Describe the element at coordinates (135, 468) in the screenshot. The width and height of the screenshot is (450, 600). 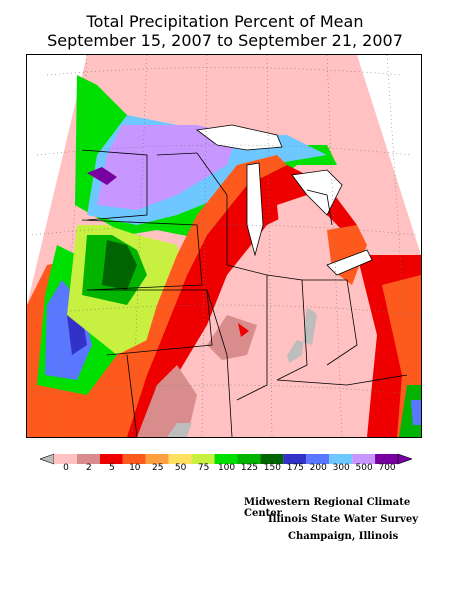
I see `legend-label: 10` at that location.